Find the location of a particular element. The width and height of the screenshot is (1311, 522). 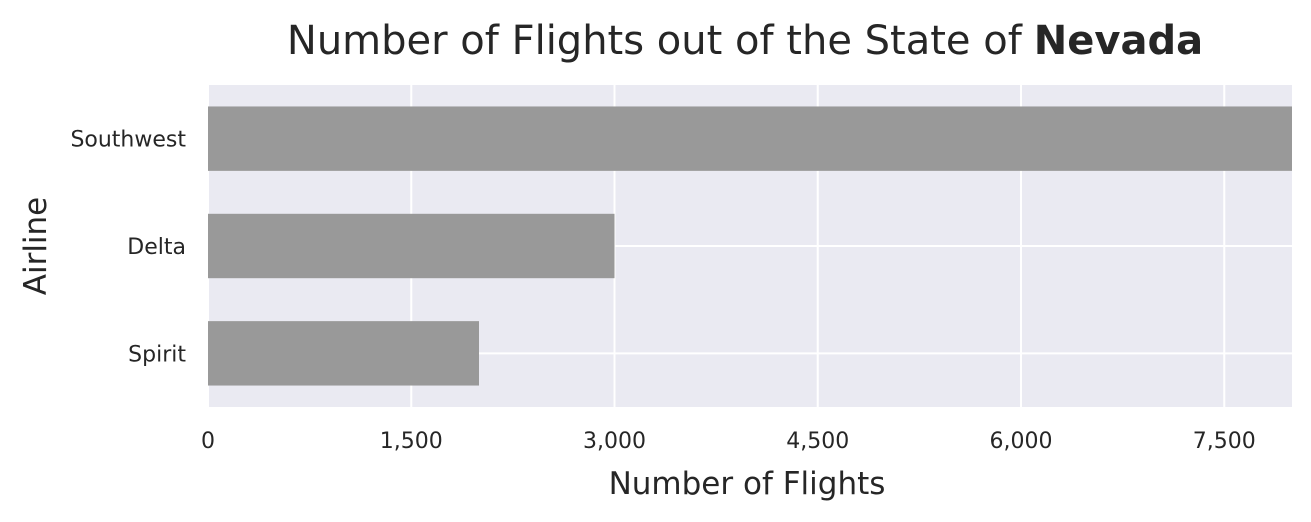

y-tick-labels: Southwest Delta Spirit is located at coordinates (128, 248).